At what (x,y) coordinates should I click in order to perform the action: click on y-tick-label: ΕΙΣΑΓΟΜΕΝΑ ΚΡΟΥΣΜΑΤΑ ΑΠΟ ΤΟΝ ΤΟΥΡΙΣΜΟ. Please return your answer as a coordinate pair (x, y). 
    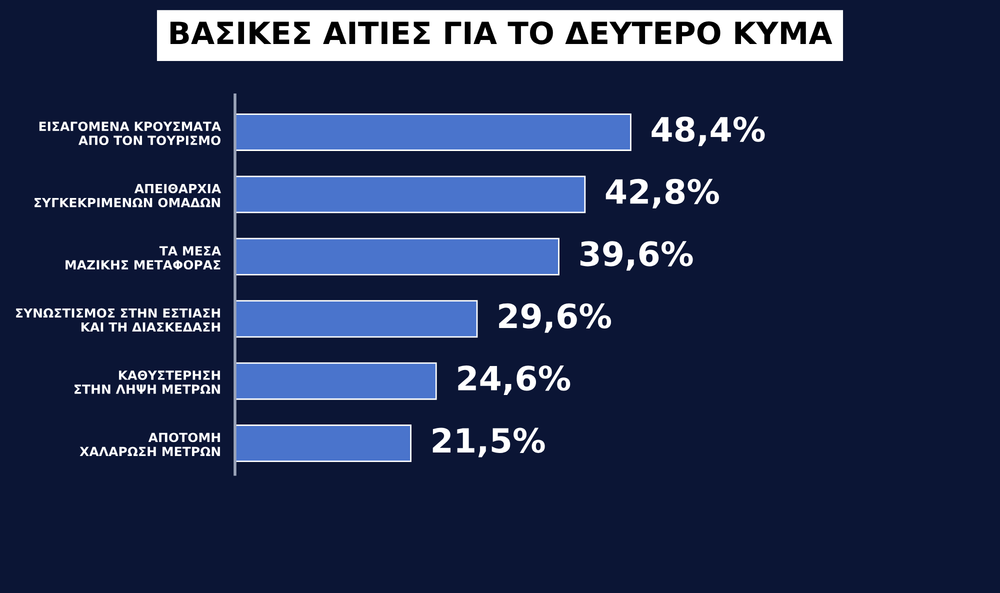
    Looking at the image, I should click on (130, 134).